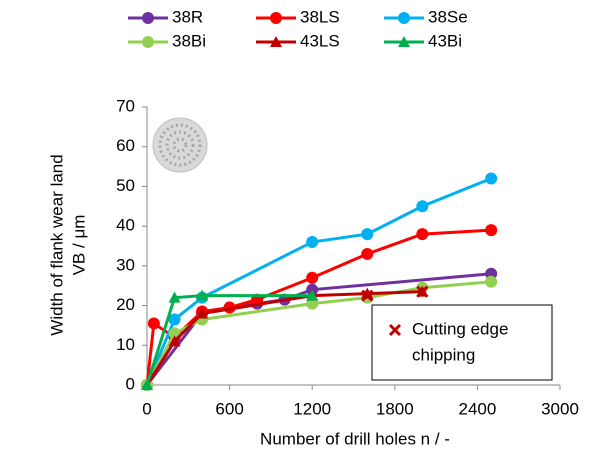 The height and width of the screenshot is (464, 592). What do you see at coordinates (460, 328) in the screenshot?
I see `annotation-text: Cutting edge` at bounding box center [460, 328].